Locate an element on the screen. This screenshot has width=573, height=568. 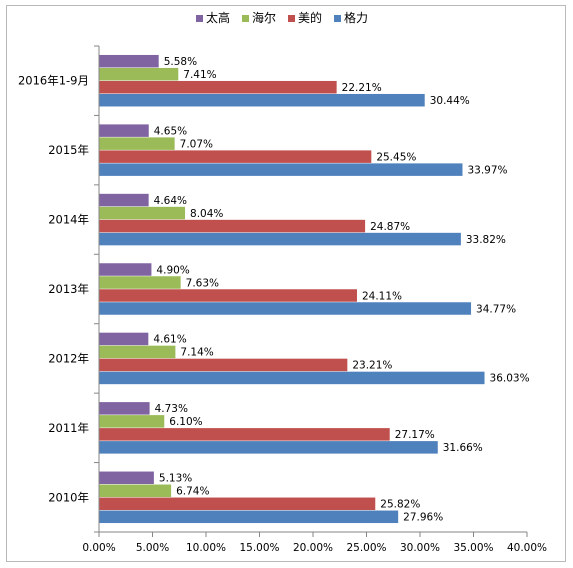
data-label-2: 25.45% is located at coordinates (396, 157).